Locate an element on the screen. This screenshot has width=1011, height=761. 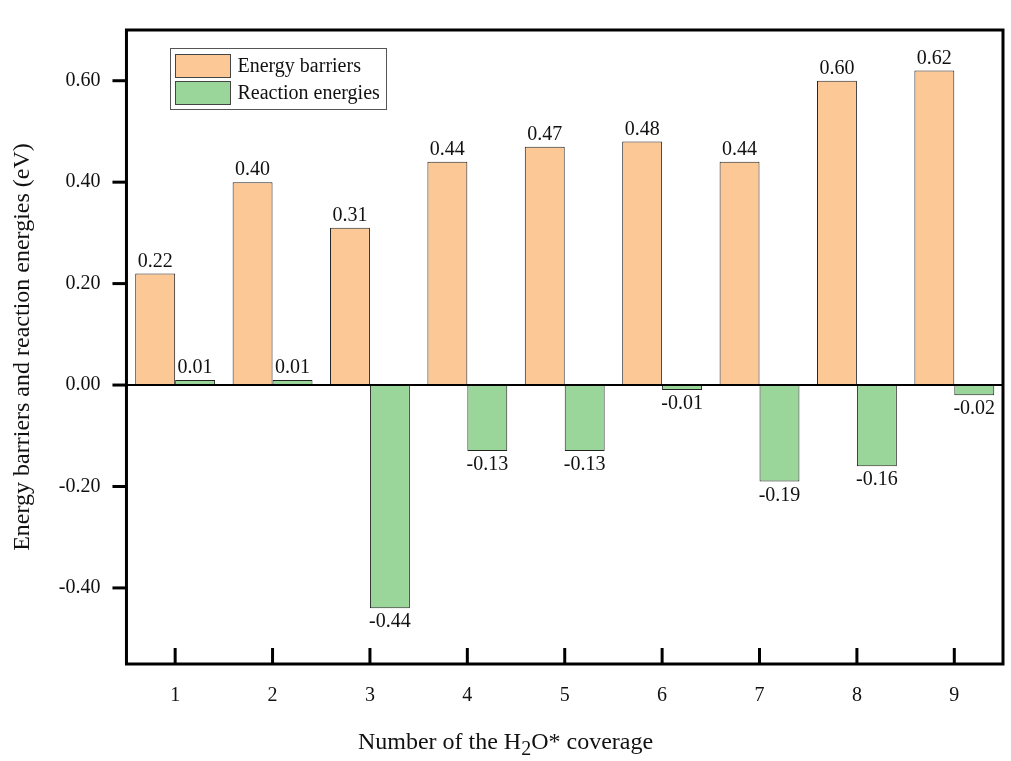
x-tick-label: 4 is located at coordinates (467, 694).